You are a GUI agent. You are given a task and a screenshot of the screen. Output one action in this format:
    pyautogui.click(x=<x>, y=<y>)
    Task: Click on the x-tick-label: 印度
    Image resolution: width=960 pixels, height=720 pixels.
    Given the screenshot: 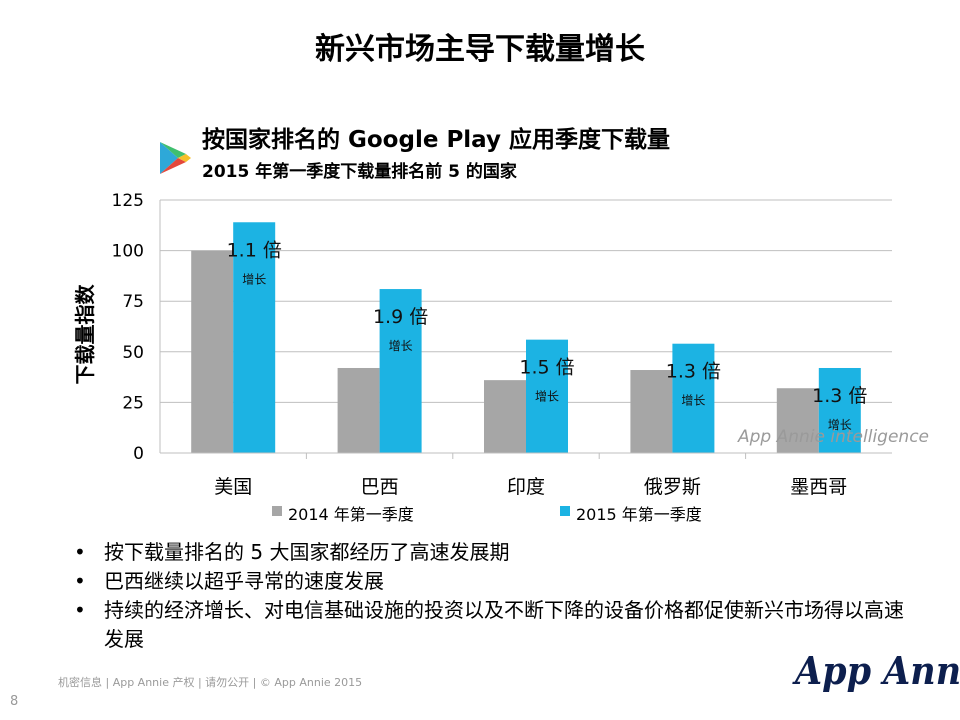 What is the action you would take?
    pyautogui.click(x=526, y=487)
    